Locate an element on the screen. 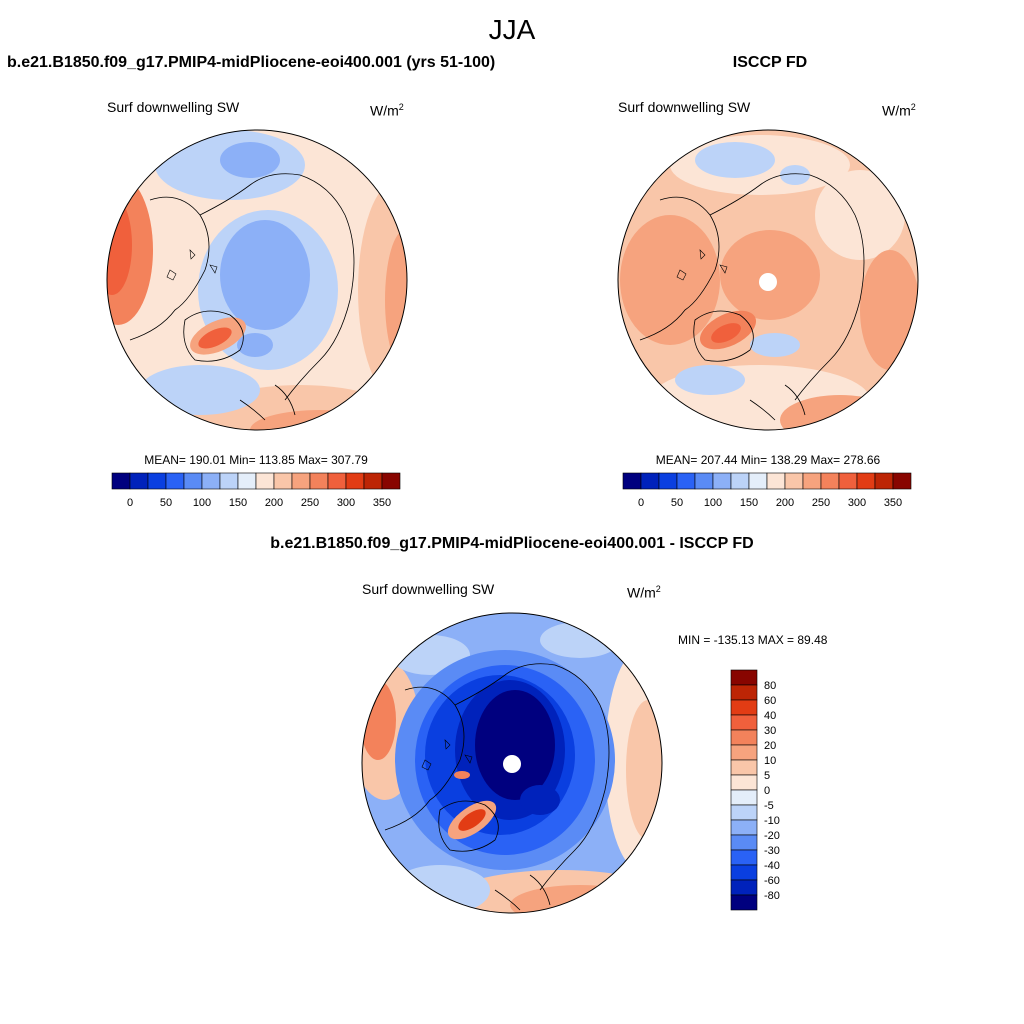 This screenshot has width=1024, height=1024. obs-panel-title: ISCCP FD is located at coordinates (770, 62).